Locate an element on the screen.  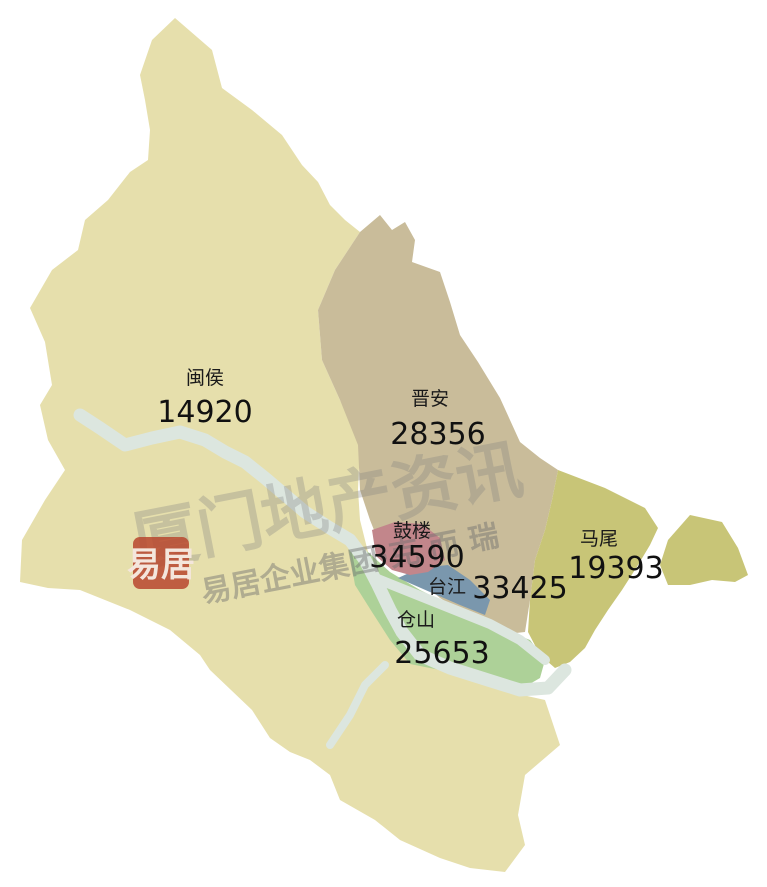
label-cangshan-value: 25653 is located at coordinates (441, 653).